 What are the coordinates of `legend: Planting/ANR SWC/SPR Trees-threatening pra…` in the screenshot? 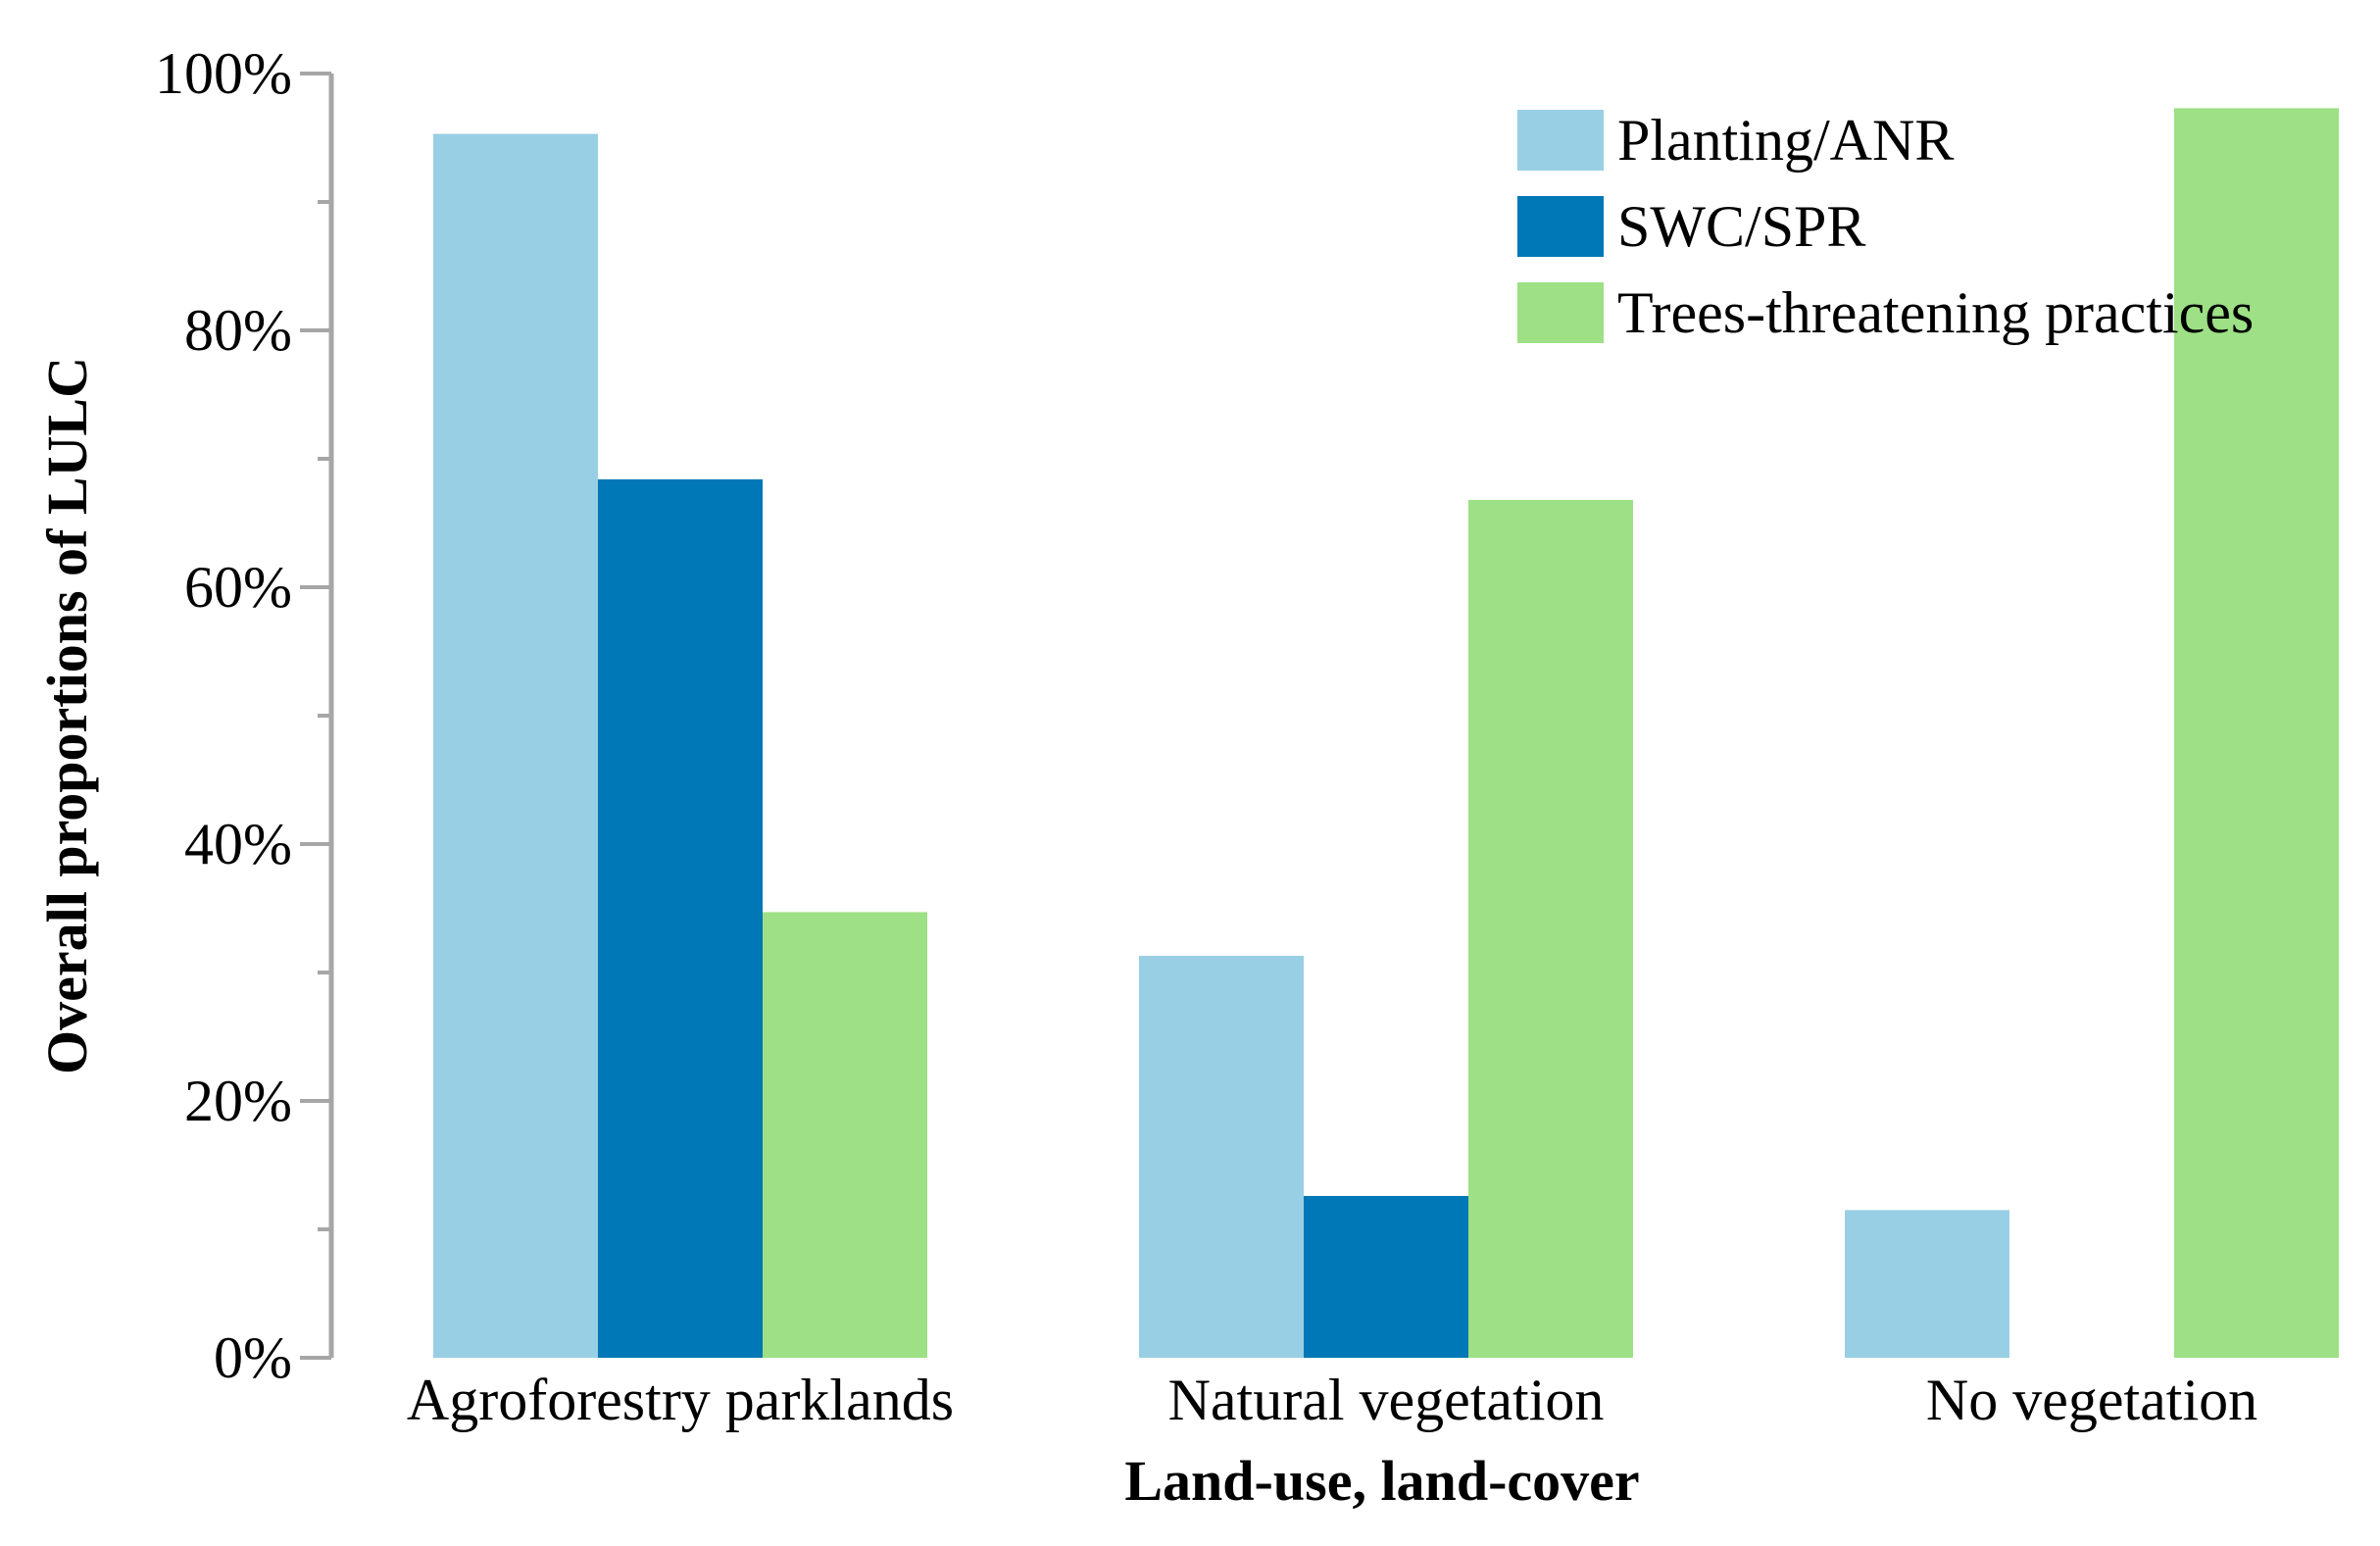 It's located at (1885, 226).